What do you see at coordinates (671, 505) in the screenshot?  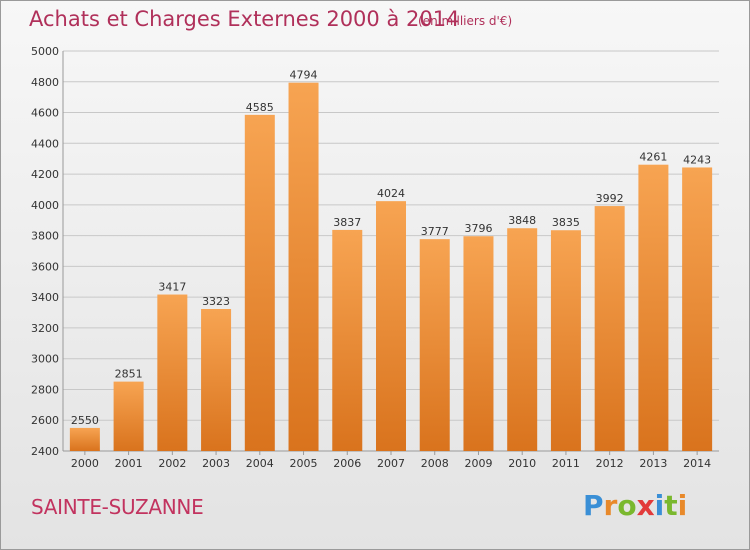 I see `logo-letter: t` at bounding box center [671, 505].